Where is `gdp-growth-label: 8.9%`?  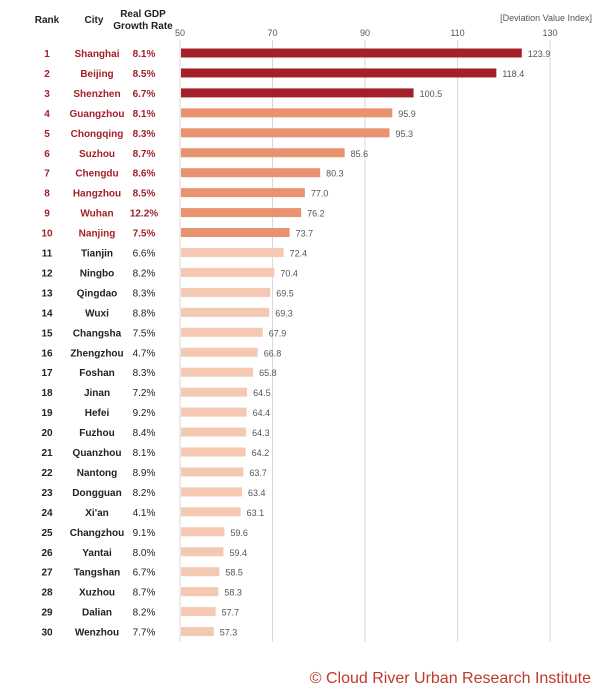 gdp-growth-label: 8.9% is located at coordinates (144, 473).